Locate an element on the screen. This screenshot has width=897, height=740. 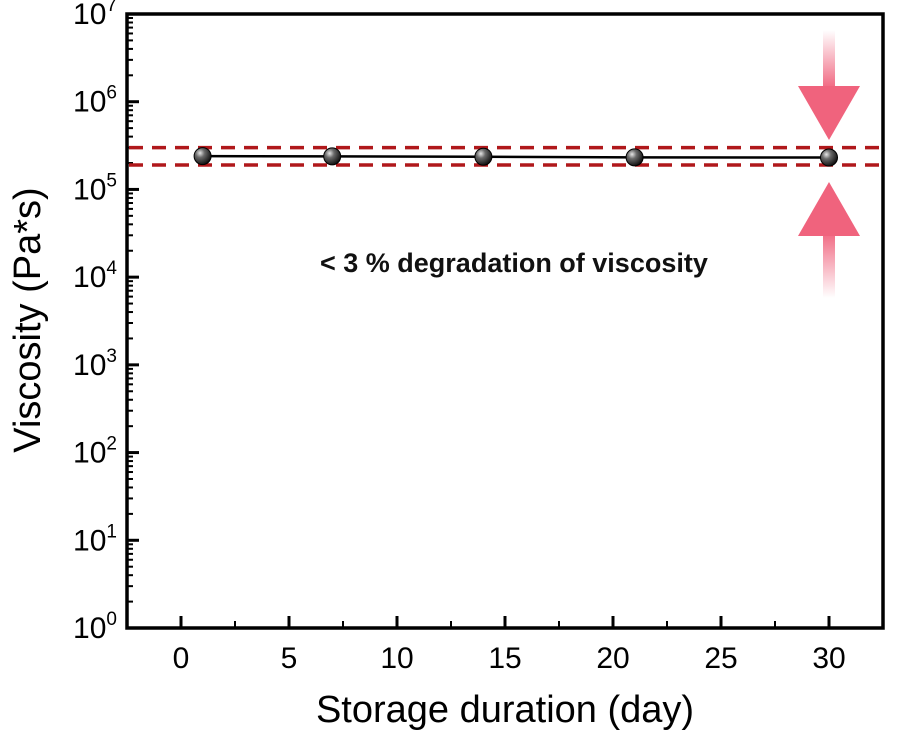
x-tick-label: 20 is located at coordinates (612, 658).